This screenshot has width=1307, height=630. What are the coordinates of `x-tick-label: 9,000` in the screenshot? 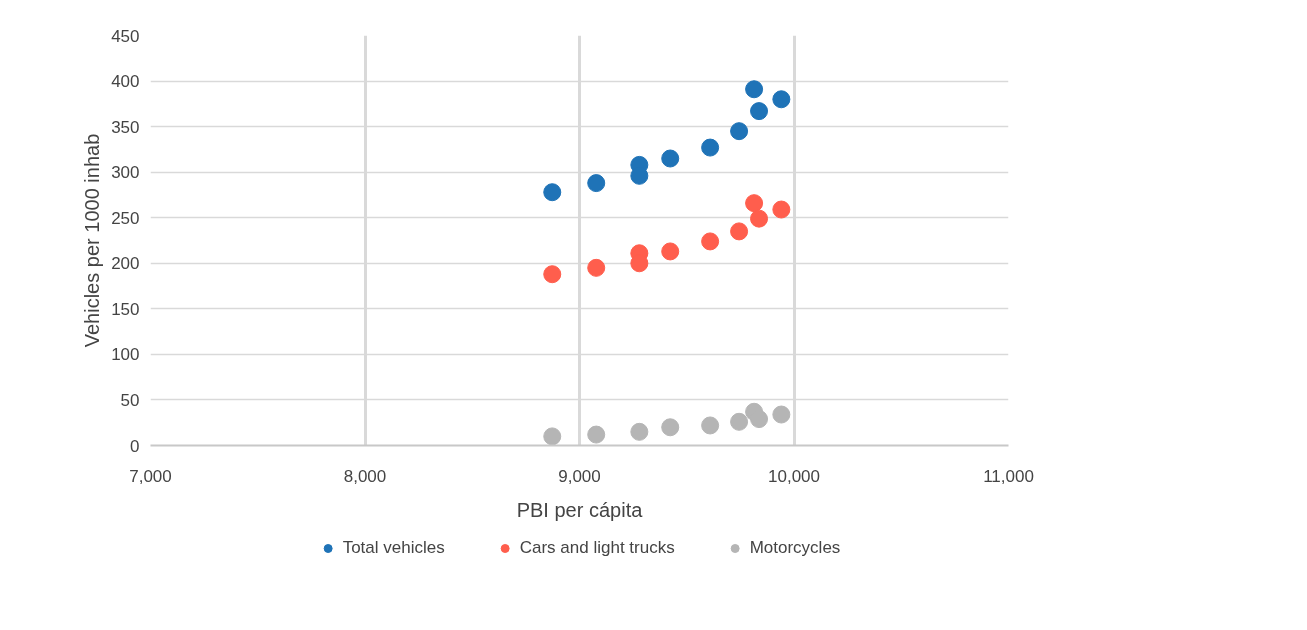 It's located at (579, 476).